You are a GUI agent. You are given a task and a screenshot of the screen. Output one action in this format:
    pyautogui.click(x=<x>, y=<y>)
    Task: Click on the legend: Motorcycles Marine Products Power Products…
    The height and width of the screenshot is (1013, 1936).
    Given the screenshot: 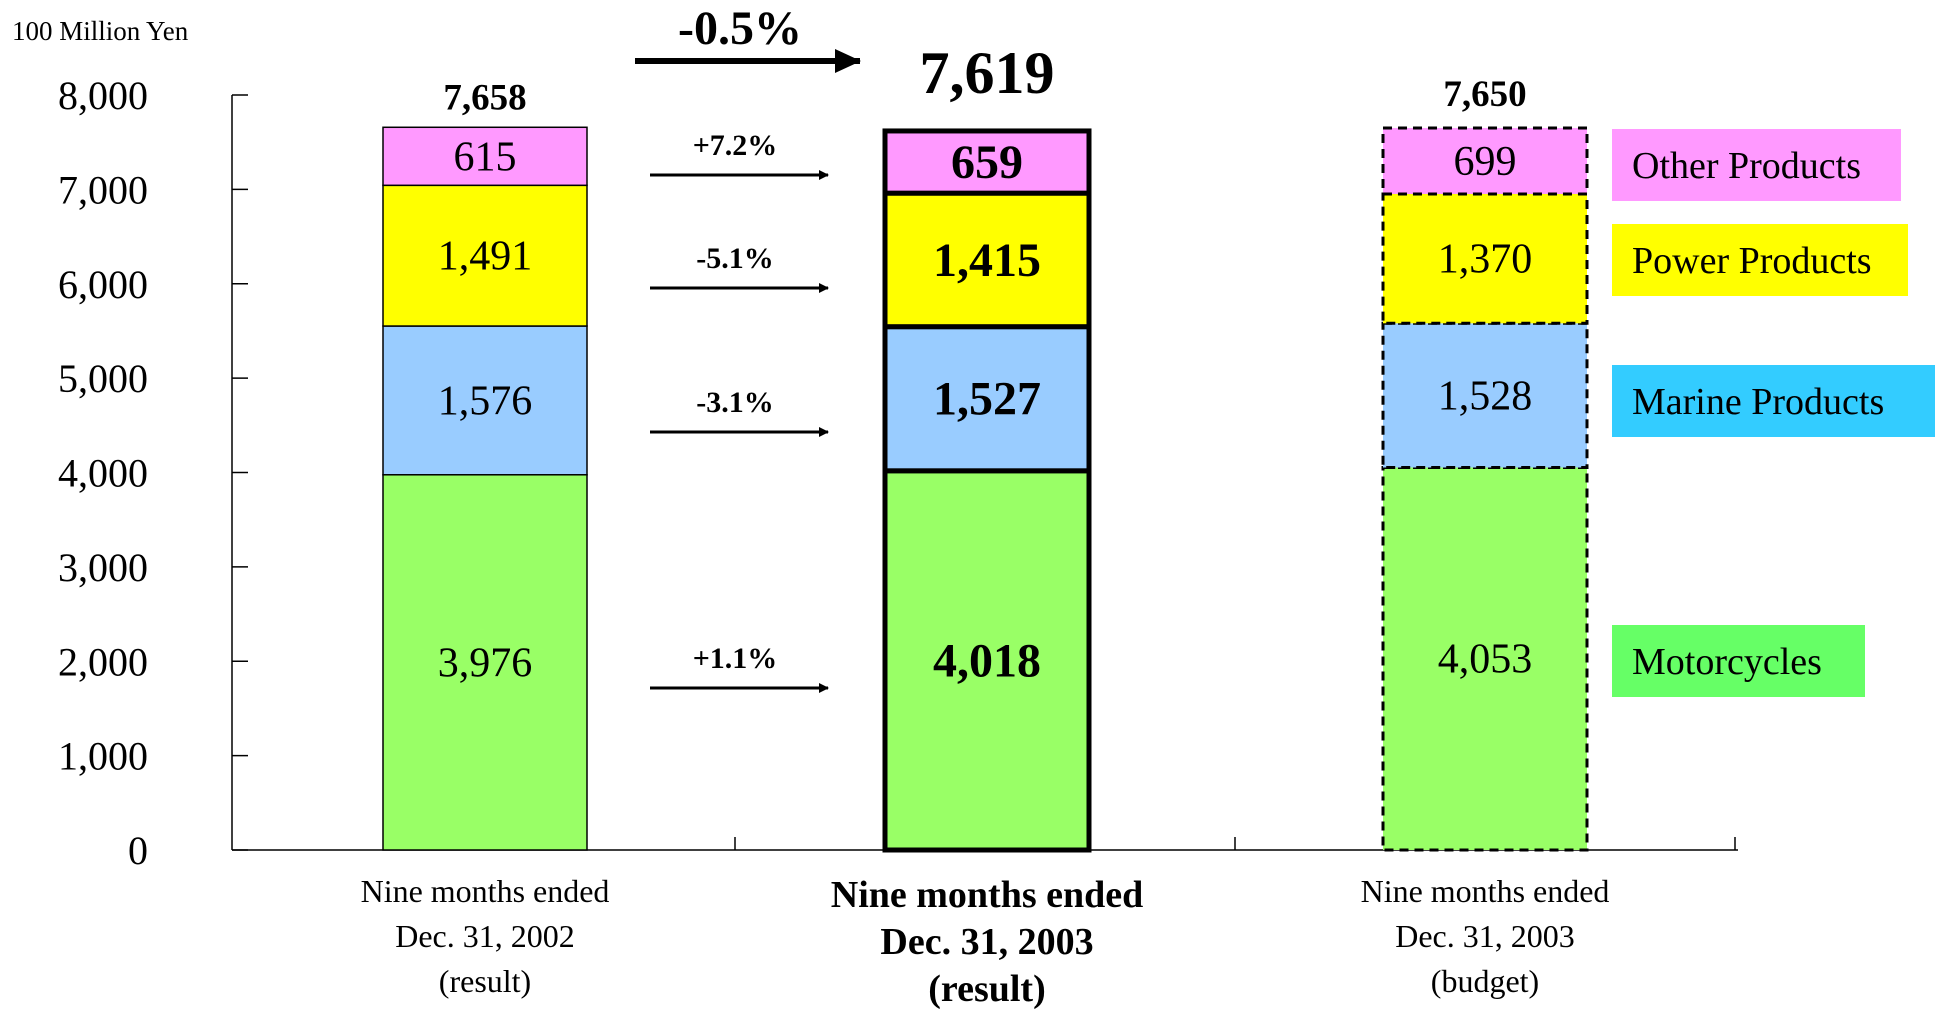 What is the action you would take?
    pyautogui.click(x=1773, y=413)
    